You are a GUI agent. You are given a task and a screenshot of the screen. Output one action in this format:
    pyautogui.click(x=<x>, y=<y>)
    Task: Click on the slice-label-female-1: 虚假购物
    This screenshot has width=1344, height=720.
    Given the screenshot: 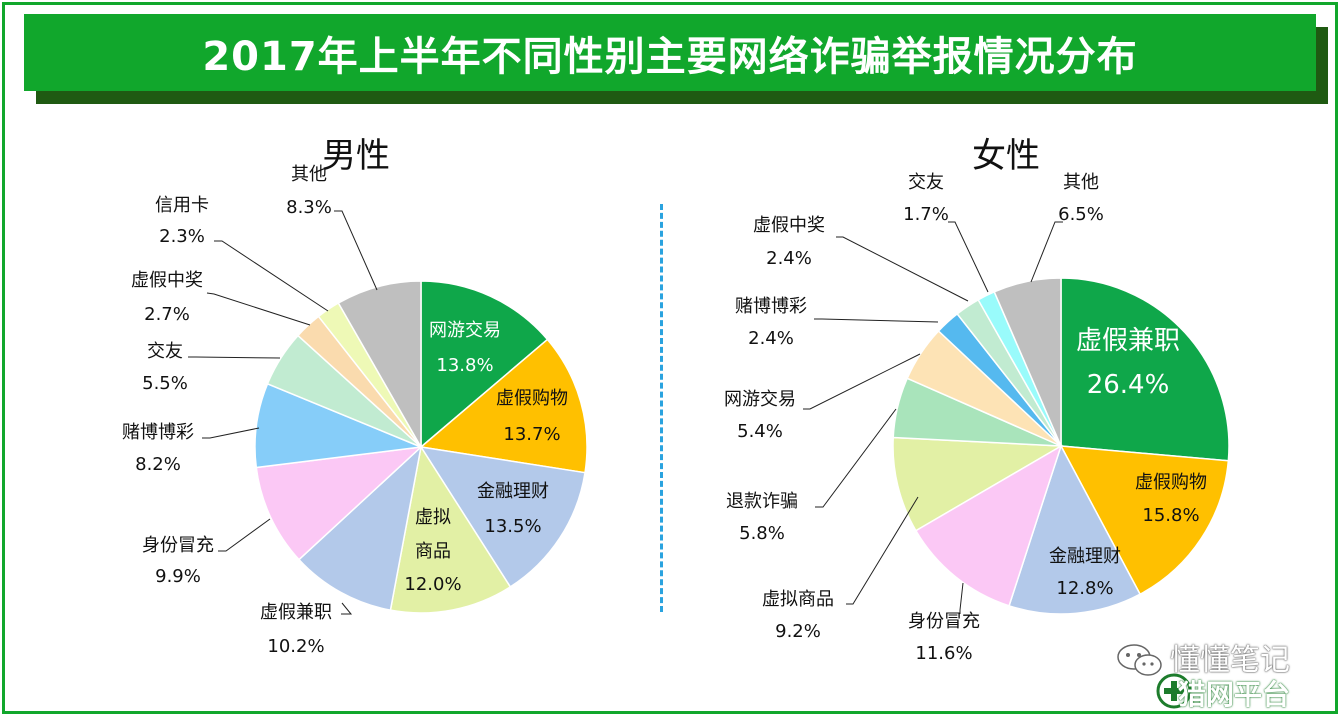 What is the action you would take?
    pyautogui.click(x=1171, y=482)
    